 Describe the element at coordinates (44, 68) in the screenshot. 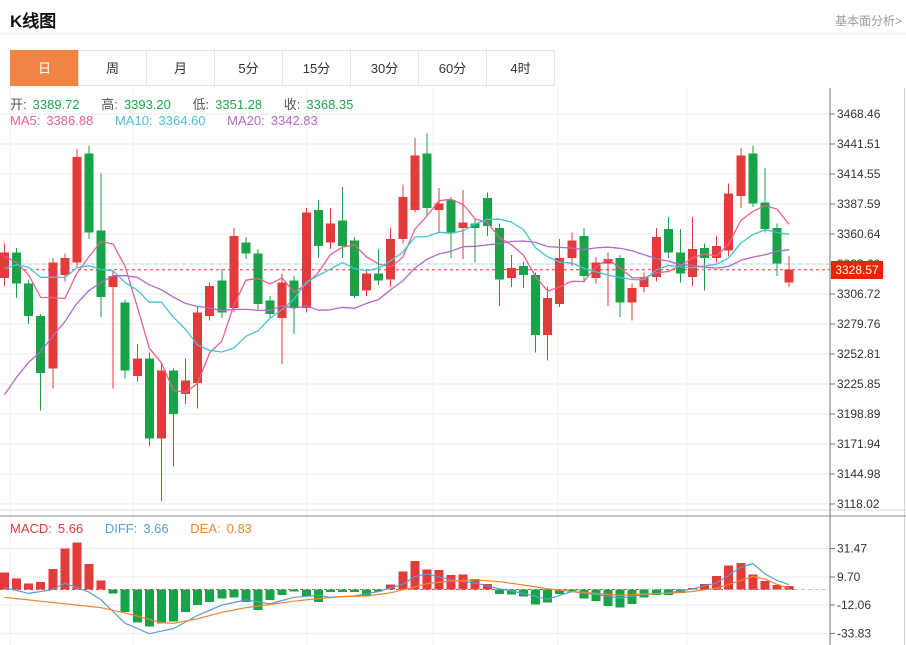

I see `tab-day: 日` at that location.